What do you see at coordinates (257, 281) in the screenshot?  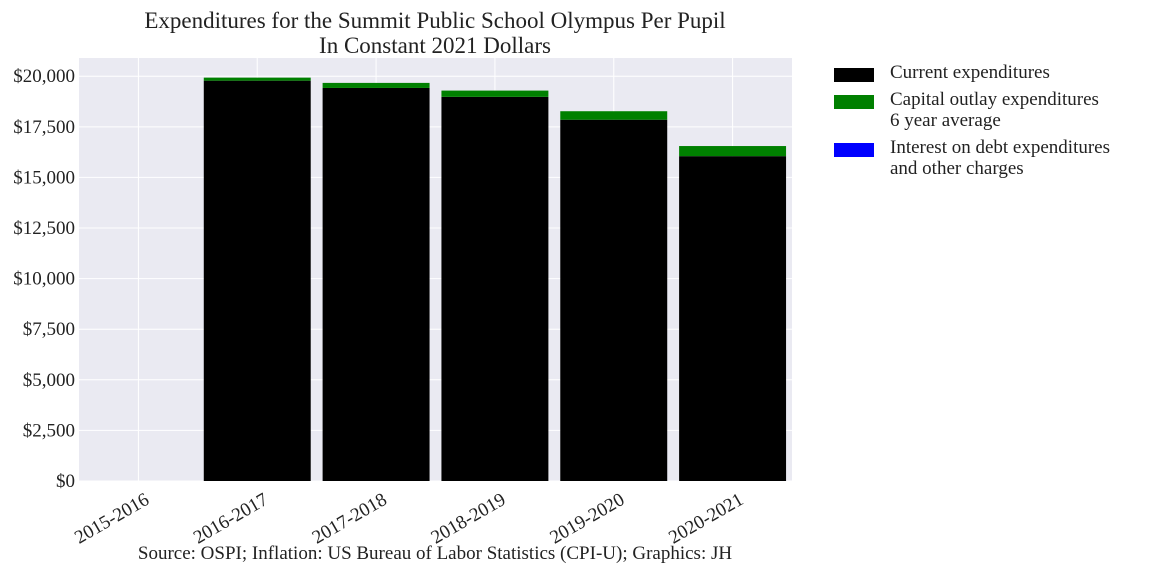 I see `bar-current-2016-2017` at bounding box center [257, 281].